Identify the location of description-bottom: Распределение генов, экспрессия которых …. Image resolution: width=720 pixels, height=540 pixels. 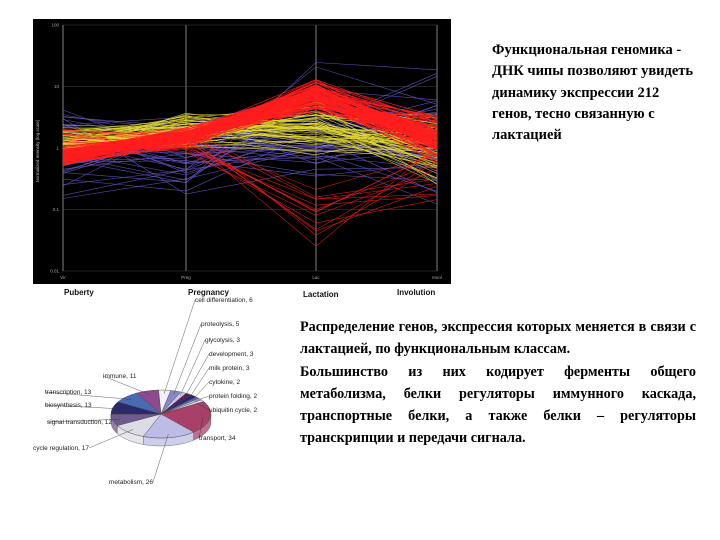
(498, 383).